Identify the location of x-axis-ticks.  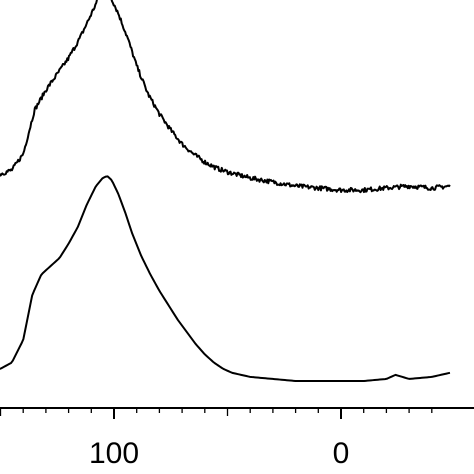
(216, 413).